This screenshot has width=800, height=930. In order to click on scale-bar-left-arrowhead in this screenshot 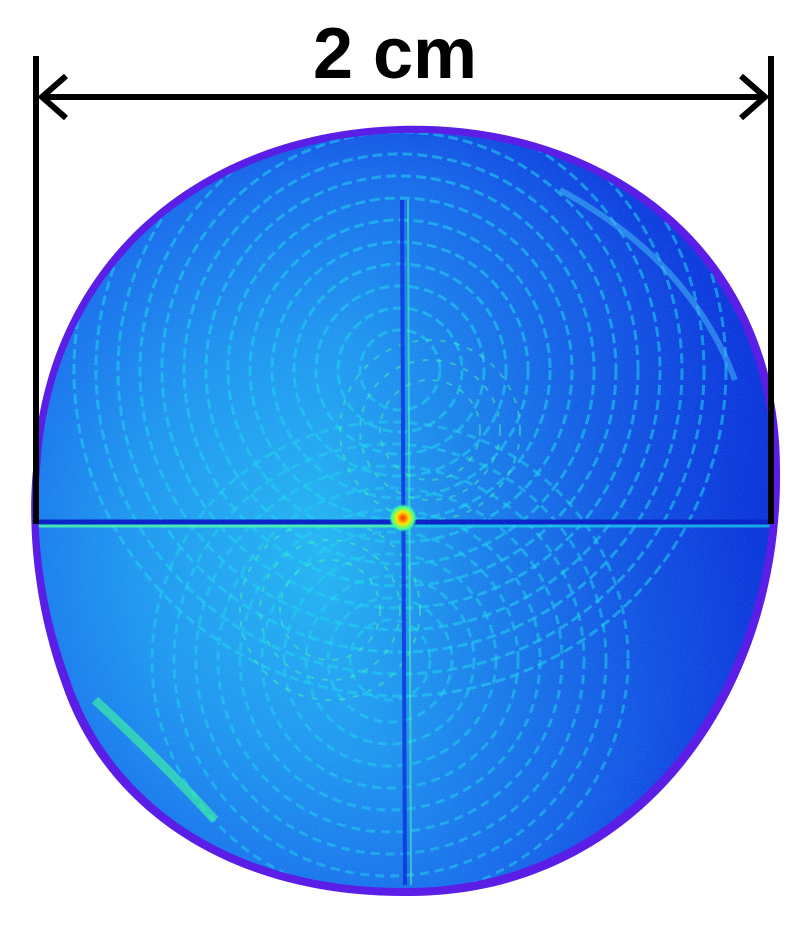, I will do `click(52, 97)`.